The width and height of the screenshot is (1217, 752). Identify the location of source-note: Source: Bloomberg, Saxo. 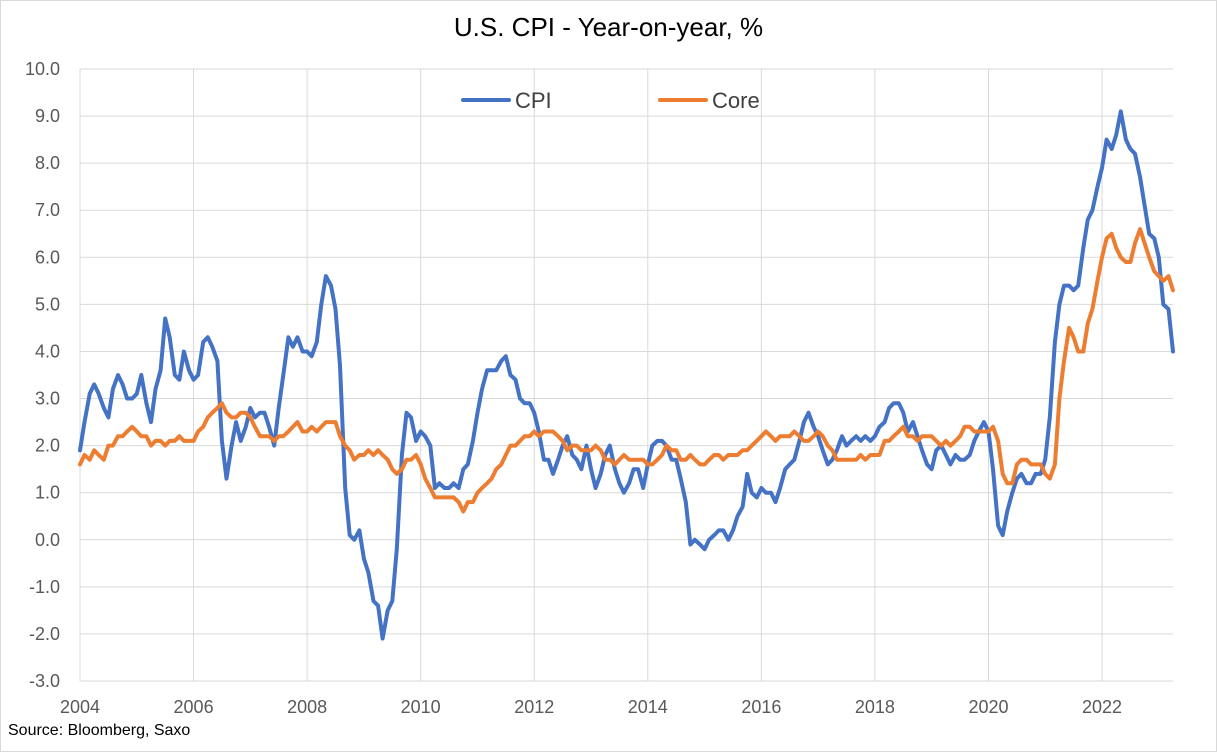
(99, 730).